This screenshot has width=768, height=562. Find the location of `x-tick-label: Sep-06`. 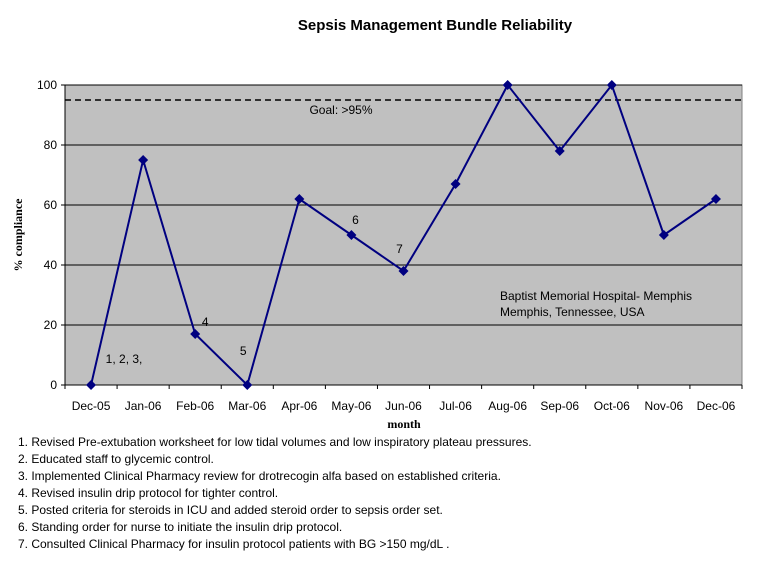

x-tick-label: Sep-06 is located at coordinates (559, 406).